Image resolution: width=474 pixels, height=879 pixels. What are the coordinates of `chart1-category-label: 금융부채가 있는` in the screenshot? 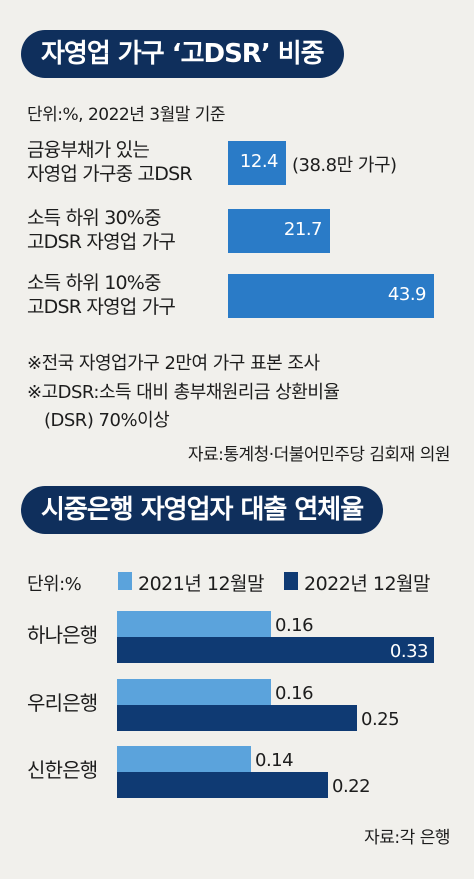 It's located at (88, 150).